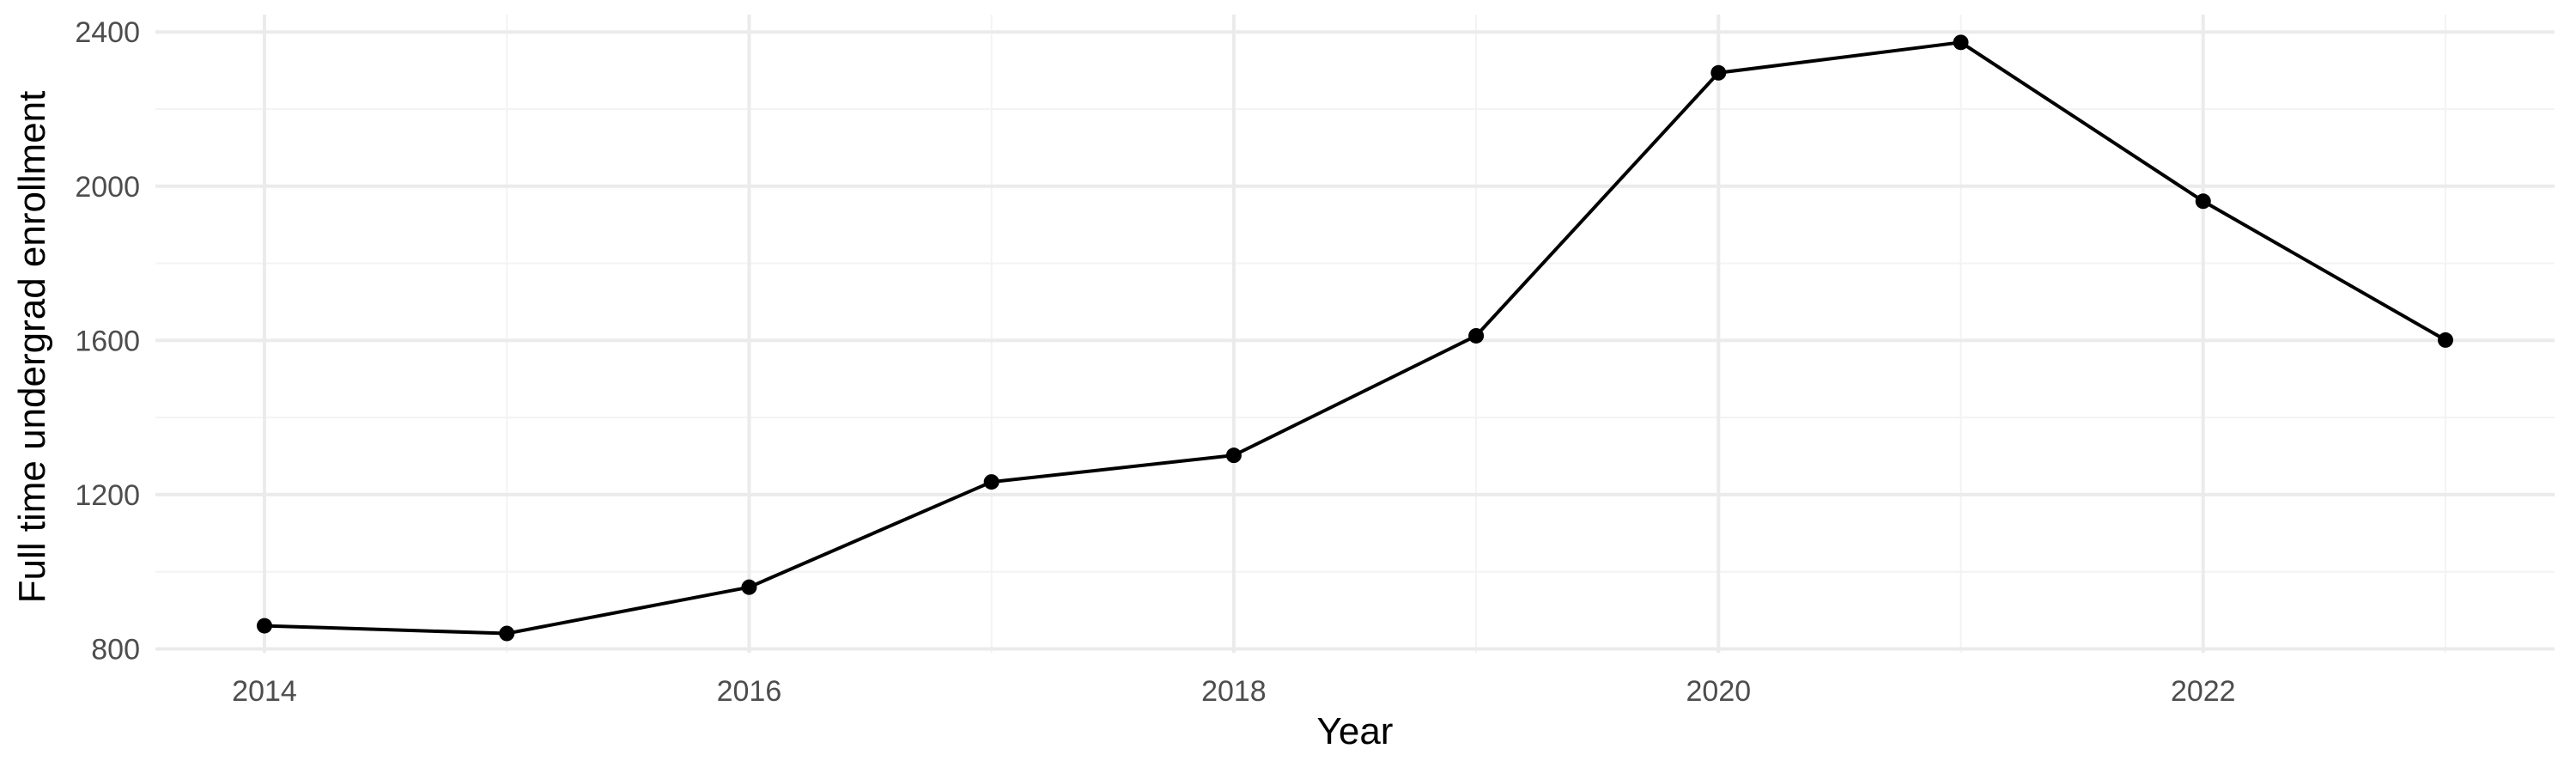 This screenshot has height=773, width=2576. Describe the element at coordinates (1234, 691) in the screenshot. I see `x-tick-label-2018: 2018` at that location.